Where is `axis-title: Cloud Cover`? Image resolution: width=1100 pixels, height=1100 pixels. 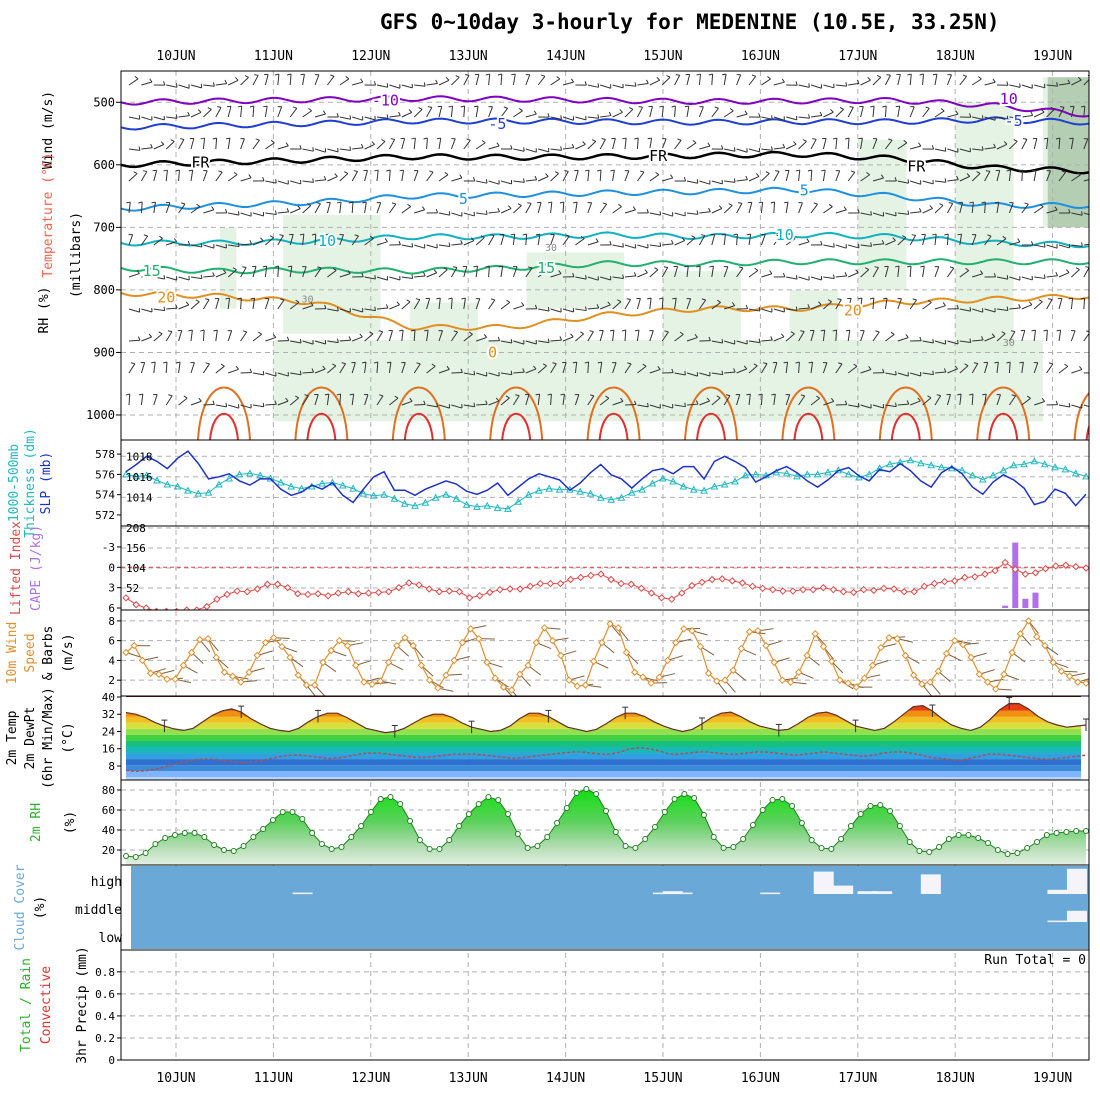
axis-title: Cloud Cover is located at coordinates (20, 907).